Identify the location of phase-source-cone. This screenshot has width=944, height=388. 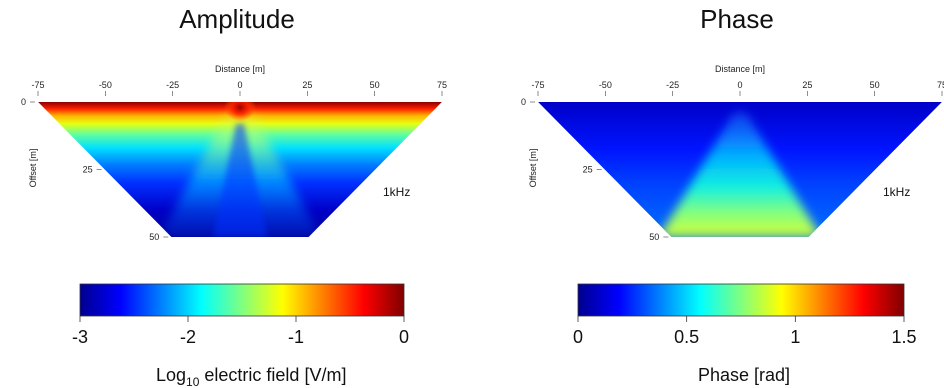
(740, 174).